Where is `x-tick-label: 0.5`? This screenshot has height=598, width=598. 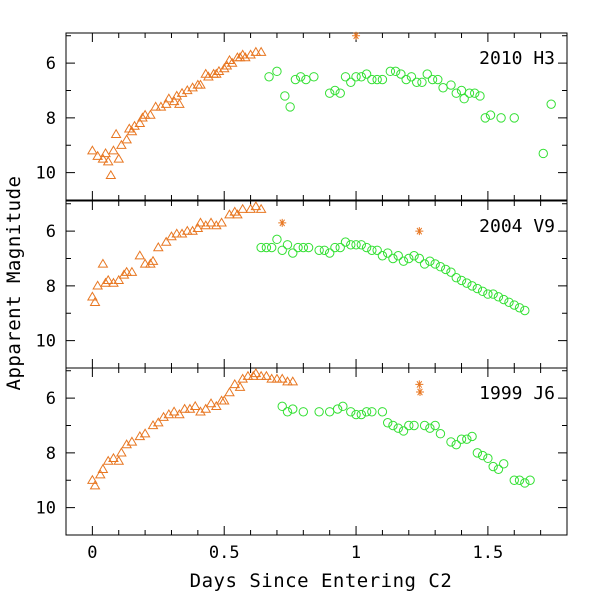 x-tick-label: 0.5 is located at coordinates (224, 553).